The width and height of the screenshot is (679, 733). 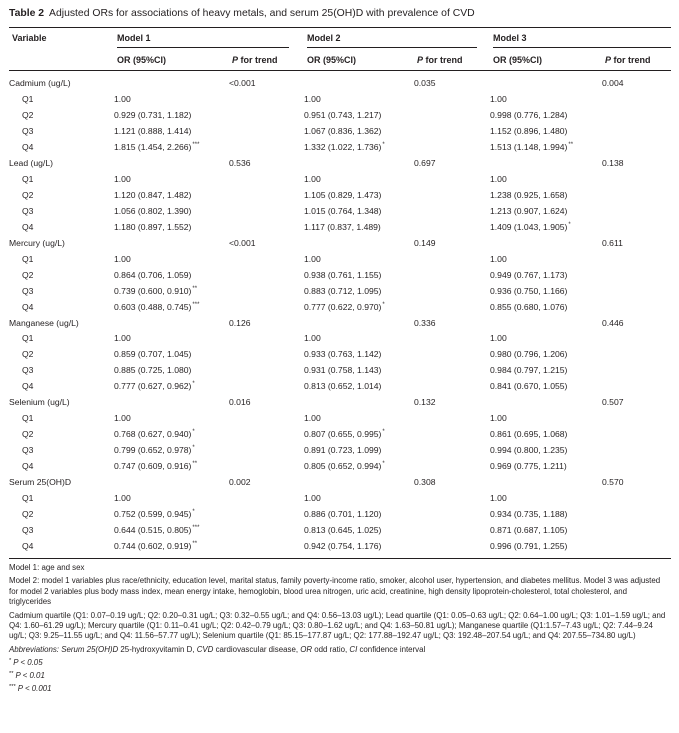 I want to click on p-trend-cell: 0.149, so click(x=425, y=242).